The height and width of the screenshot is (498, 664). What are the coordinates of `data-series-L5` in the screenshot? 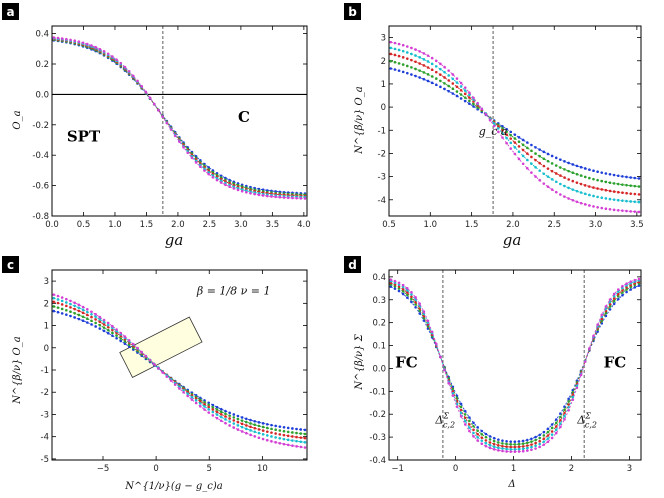 It's located at (179, 118).